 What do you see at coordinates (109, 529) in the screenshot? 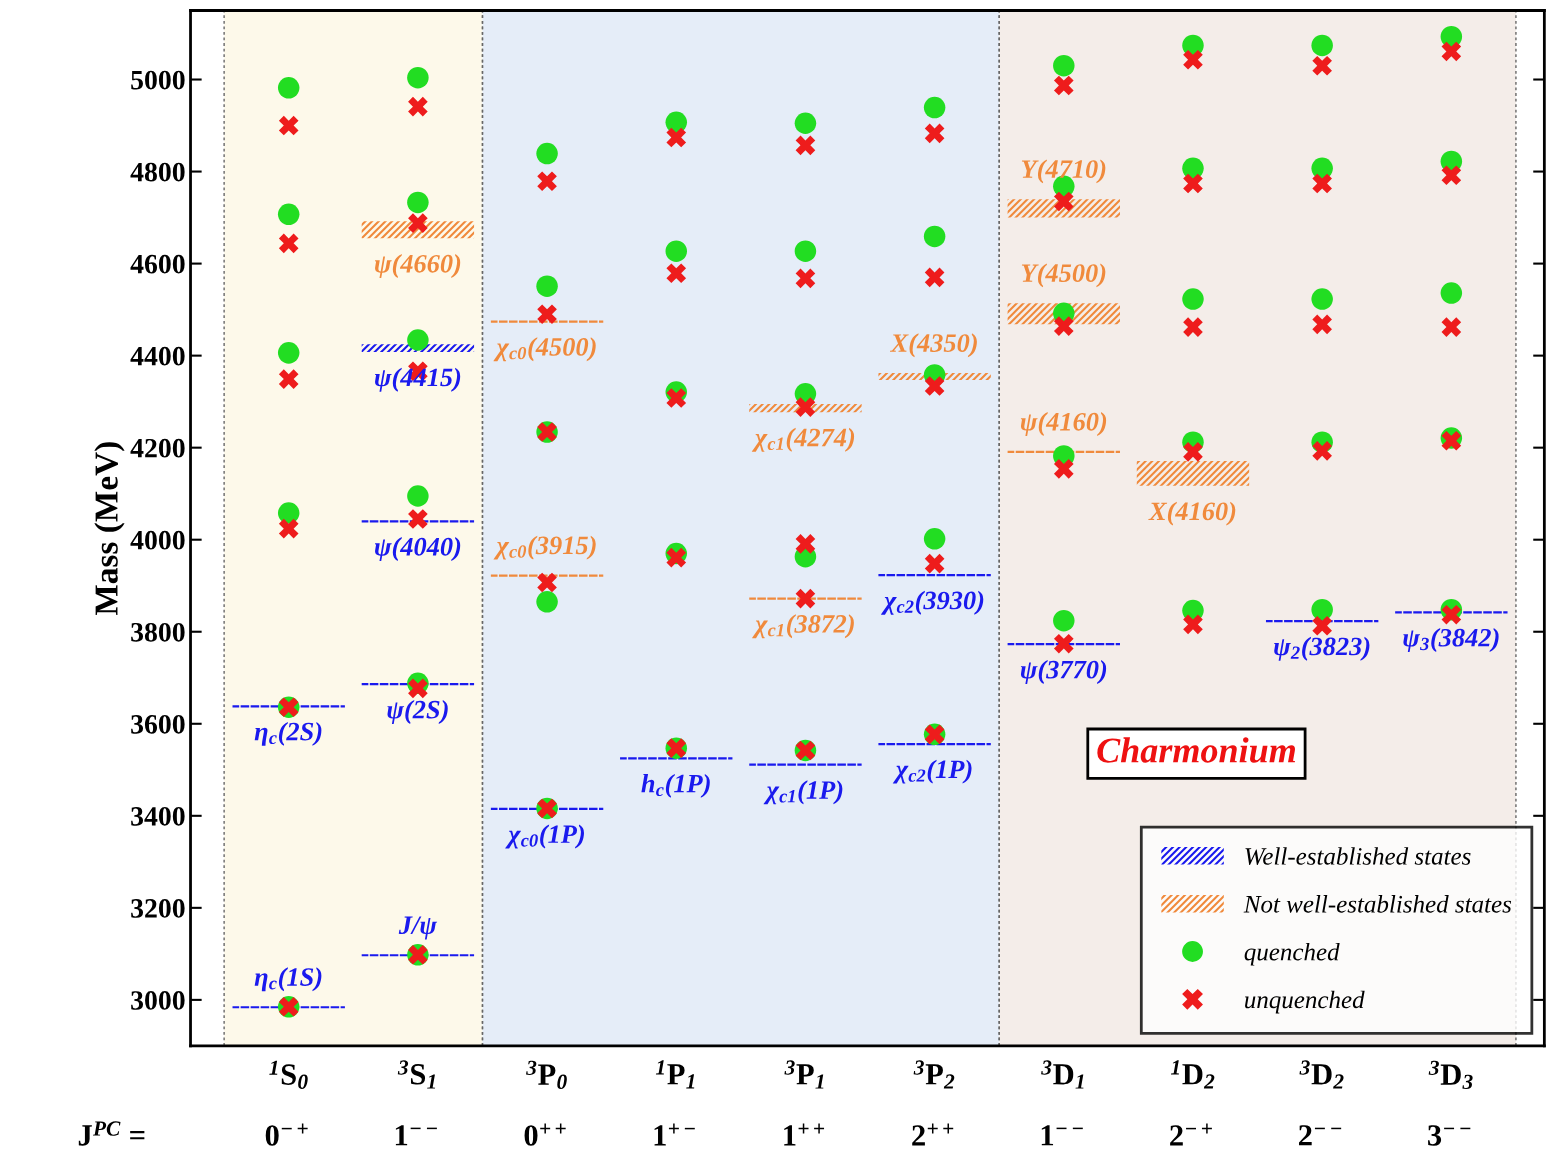
I see `y-axis-title: Mass (MeV)` at bounding box center [109, 529].